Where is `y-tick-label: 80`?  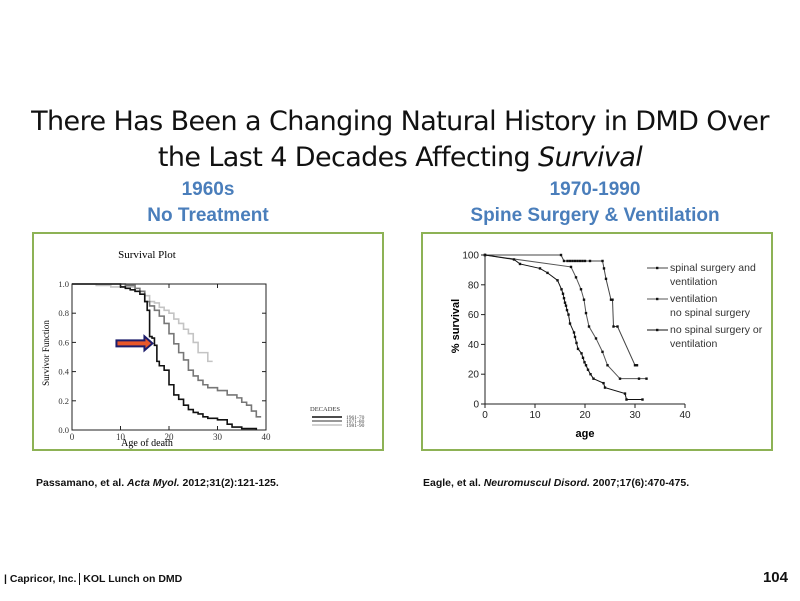 y-tick-label: 80 is located at coordinates (474, 285).